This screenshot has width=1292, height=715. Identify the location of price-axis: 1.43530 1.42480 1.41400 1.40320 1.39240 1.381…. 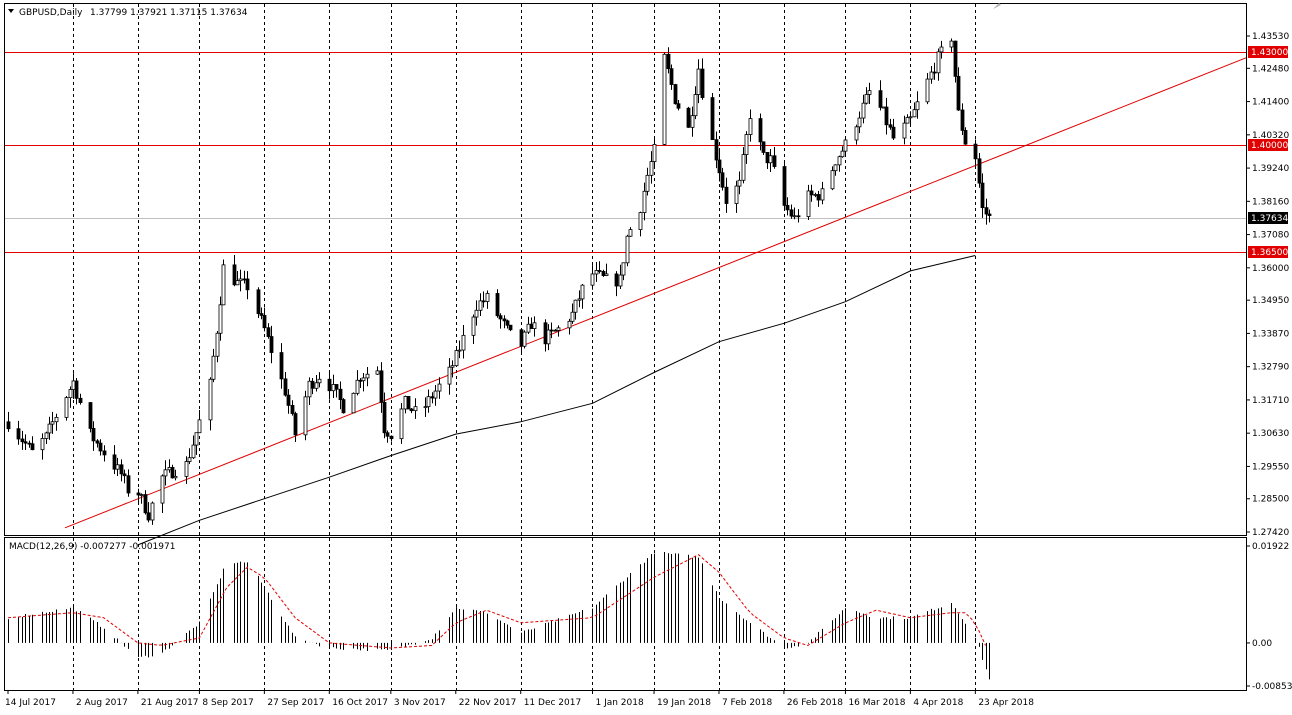
(1267, 285).